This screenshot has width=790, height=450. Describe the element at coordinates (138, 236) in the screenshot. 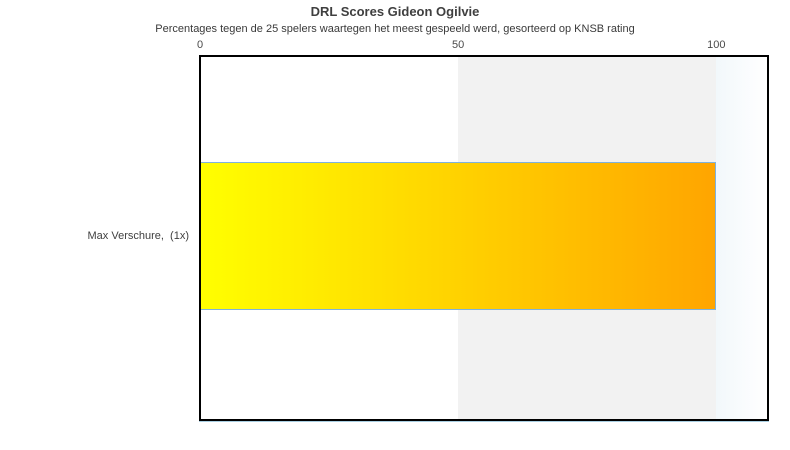

I see `y-category-label-max-verschure: Max Verschure, (1x)` at that location.